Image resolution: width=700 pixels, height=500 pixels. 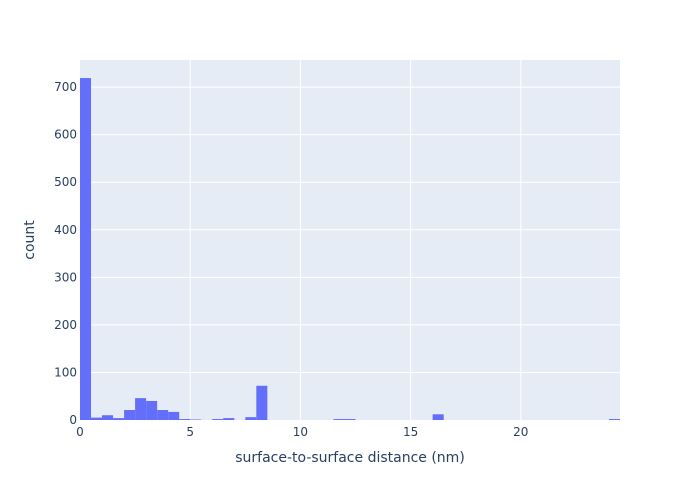 I want to click on y-tick-label: 0, so click(x=73, y=420).